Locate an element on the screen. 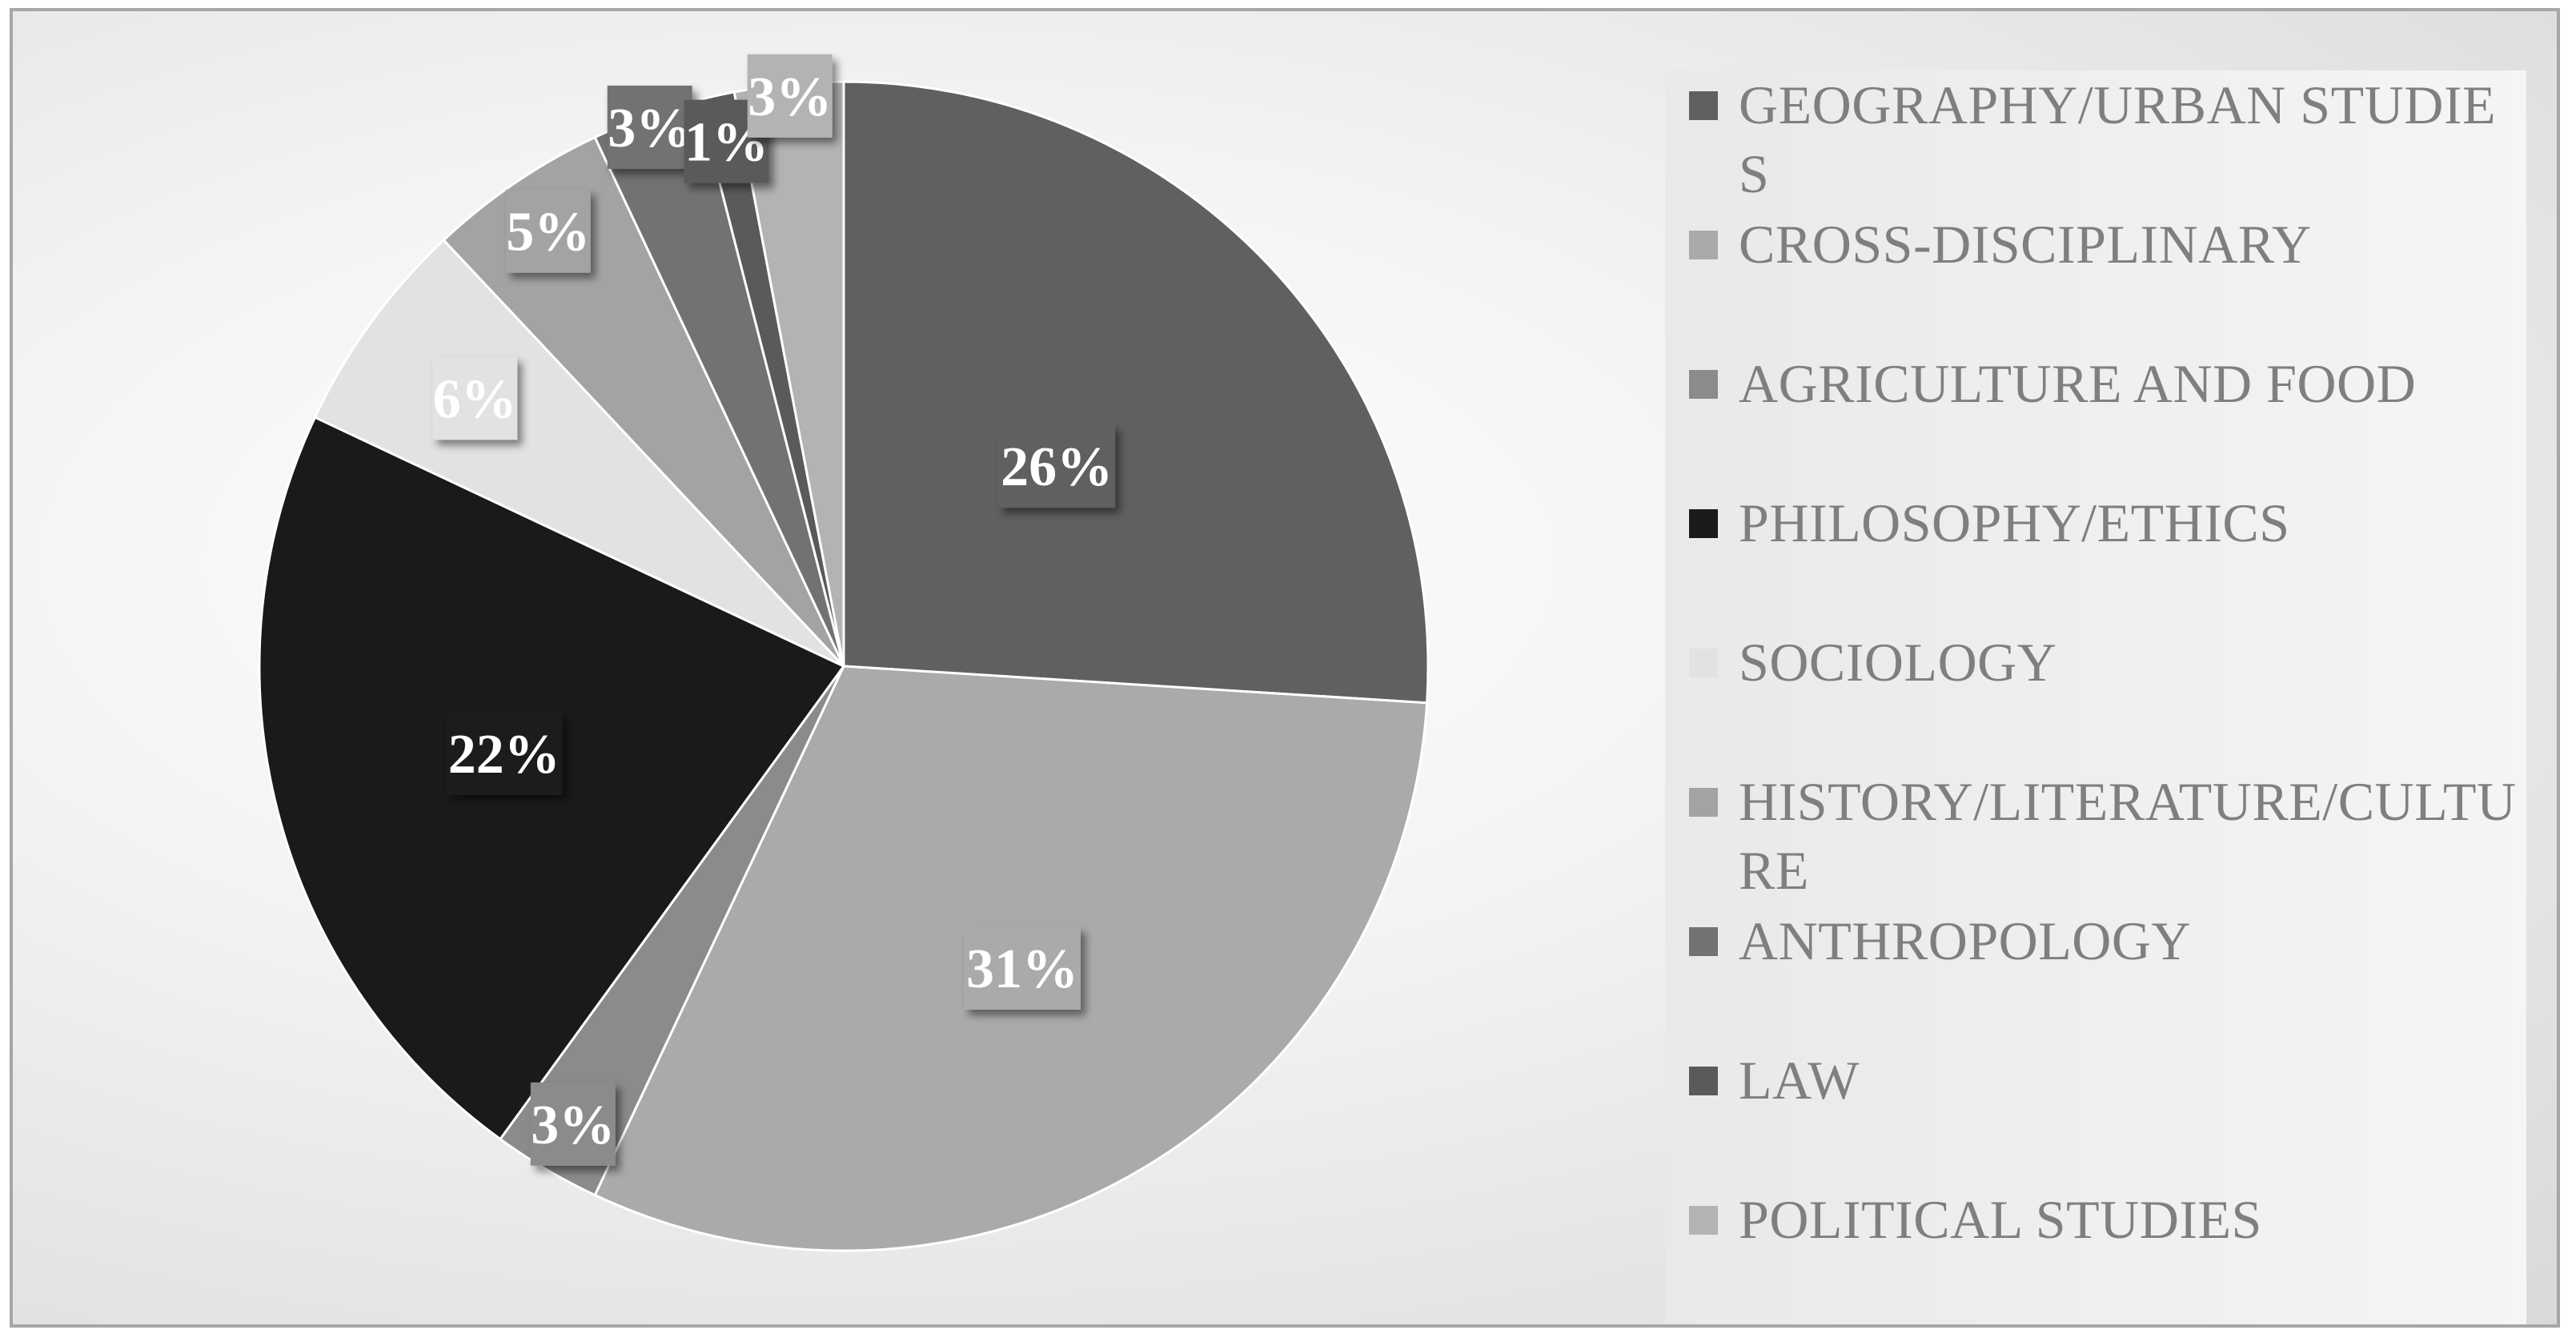 This screenshot has width=2576, height=1342. data-label-philosophy-ethics: 22% is located at coordinates (504, 753).